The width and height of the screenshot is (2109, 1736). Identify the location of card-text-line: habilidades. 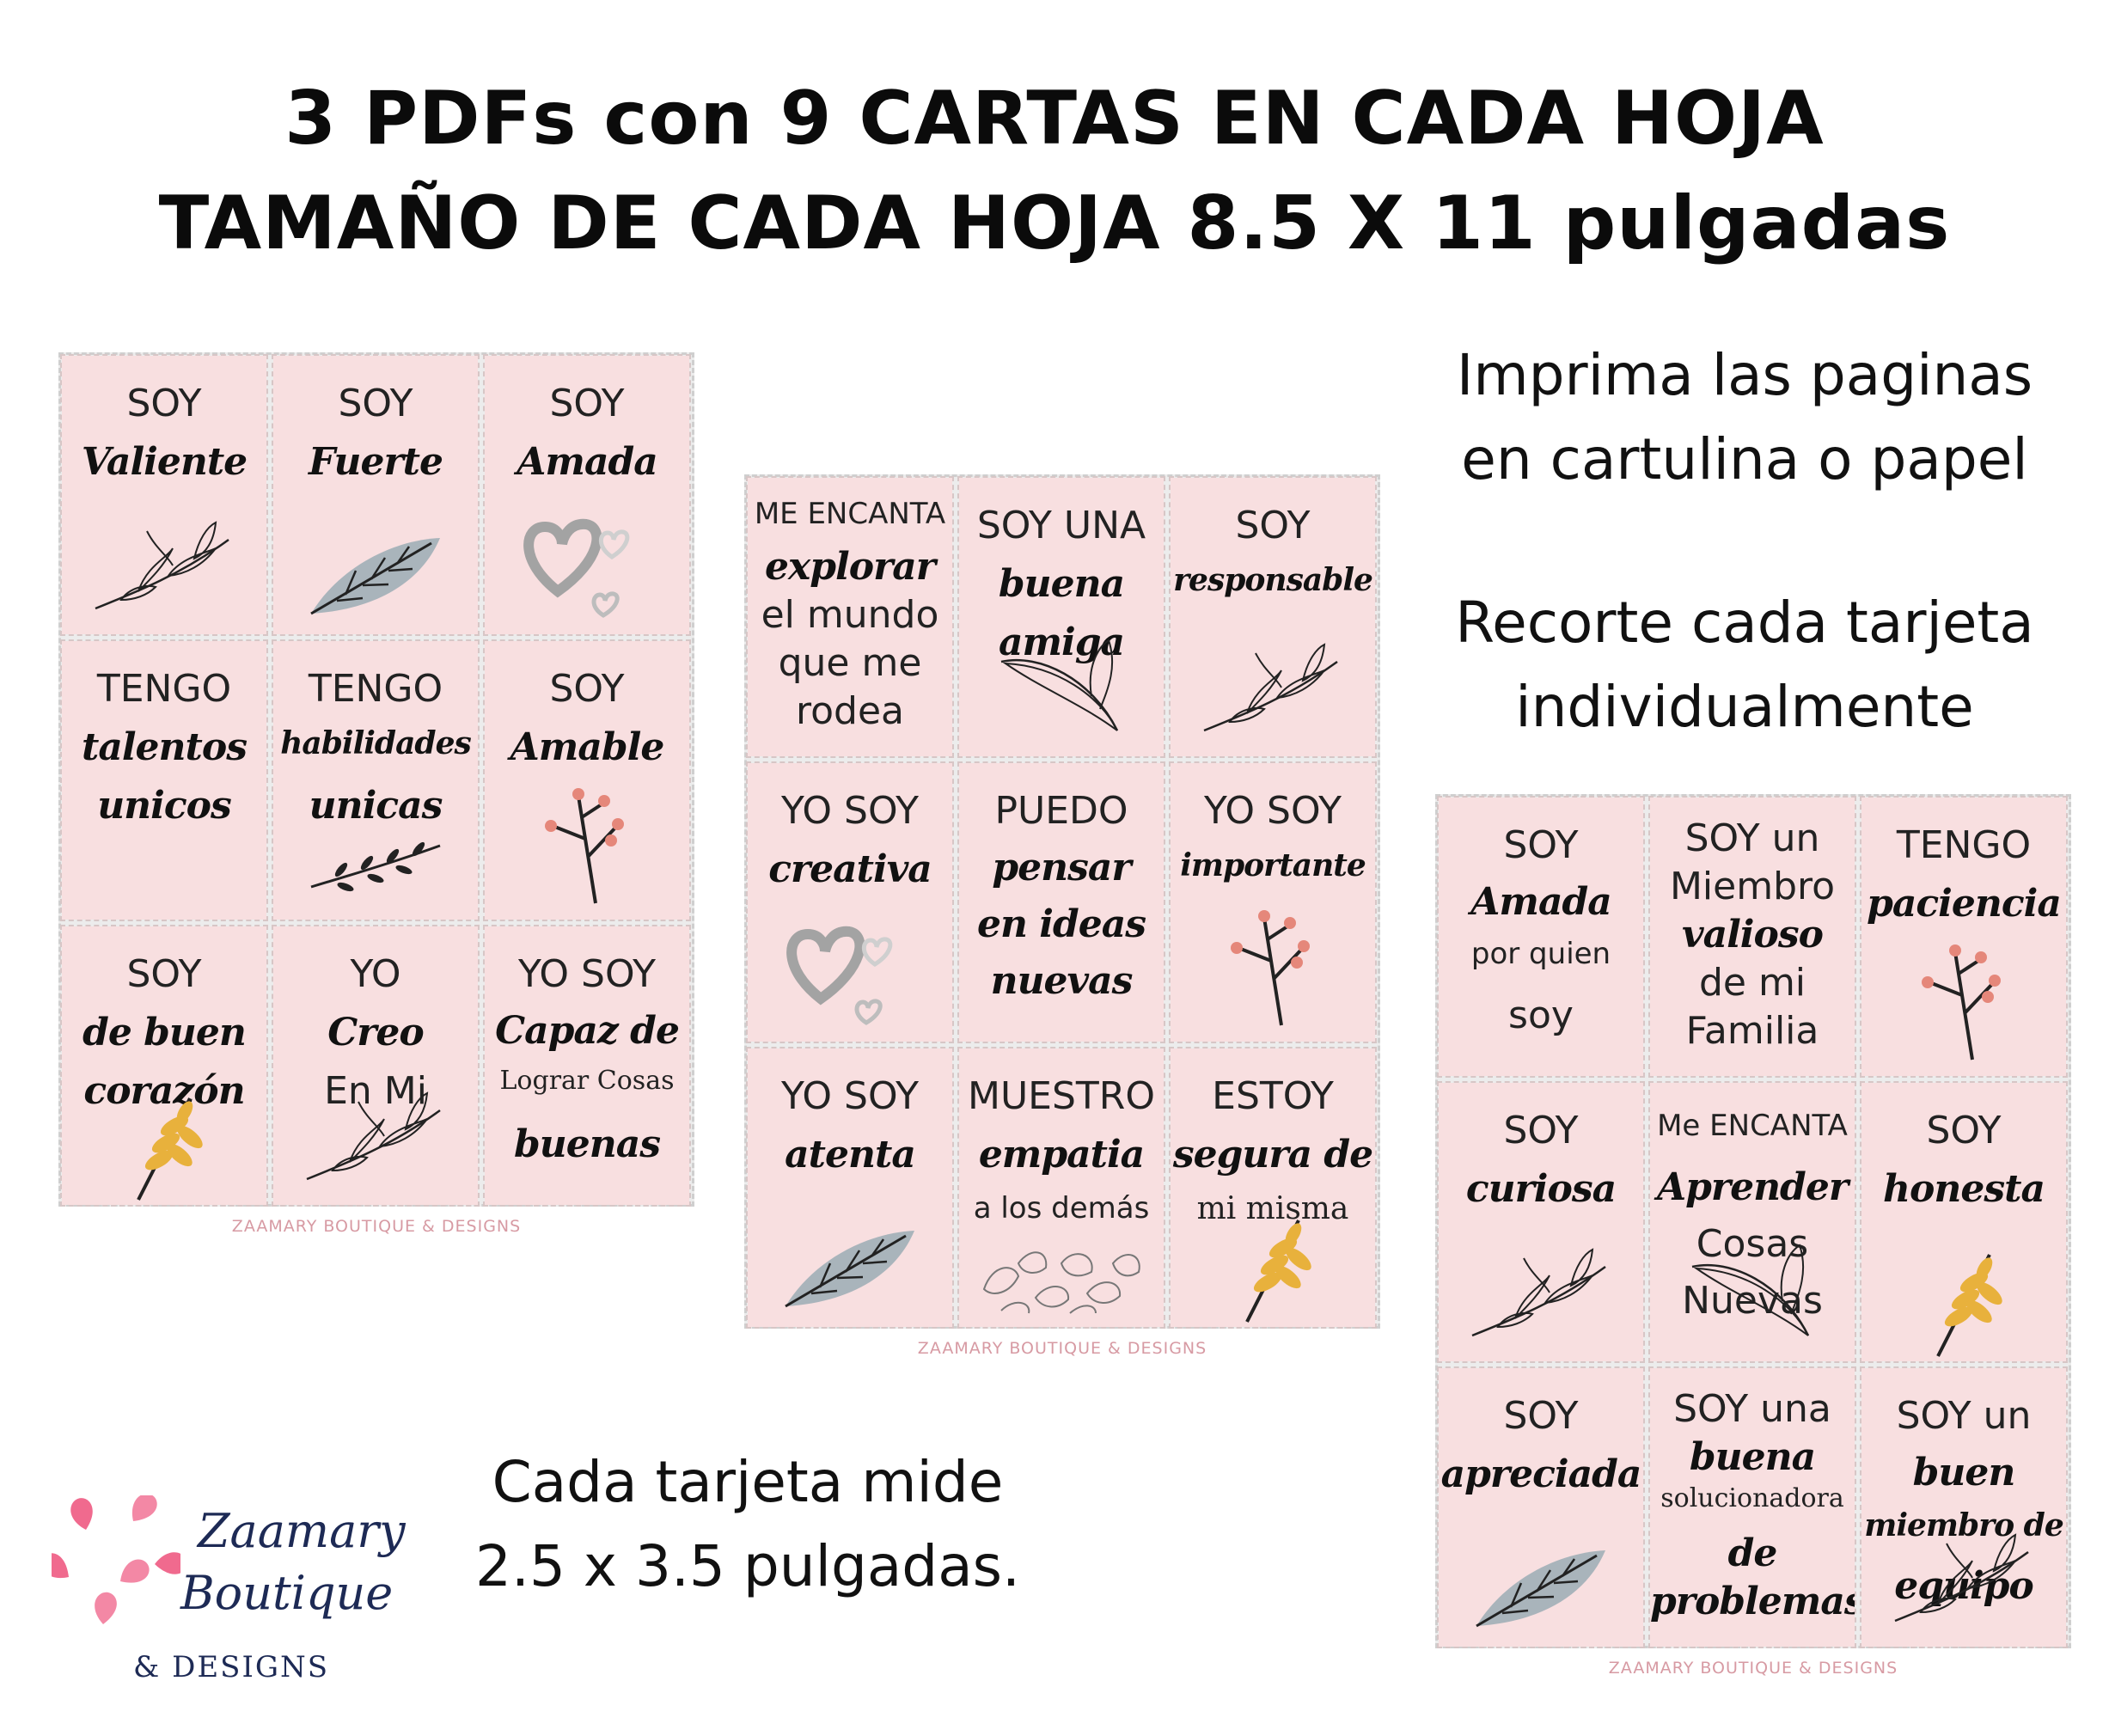
(376, 743).